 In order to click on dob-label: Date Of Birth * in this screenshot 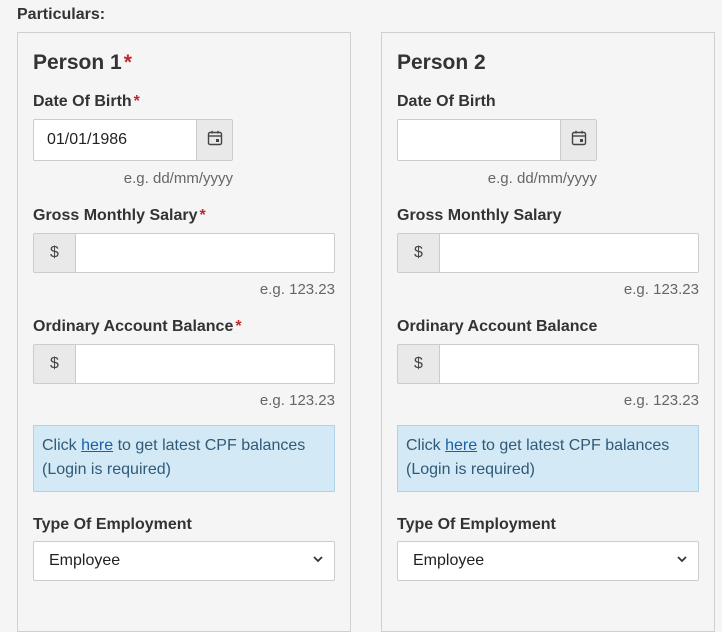, I will do `click(86, 102)`.